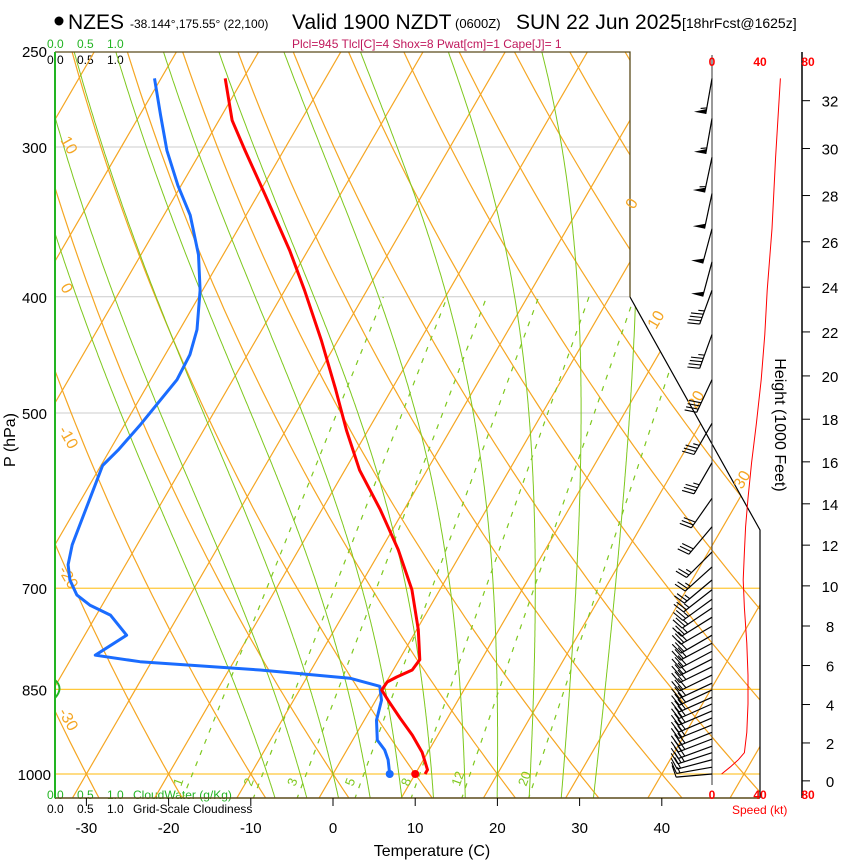 The height and width of the screenshot is (860, 850). Describe the element at coordinates (415, 828) in the screenshot. I see `x-tick-label: 10` at that location.